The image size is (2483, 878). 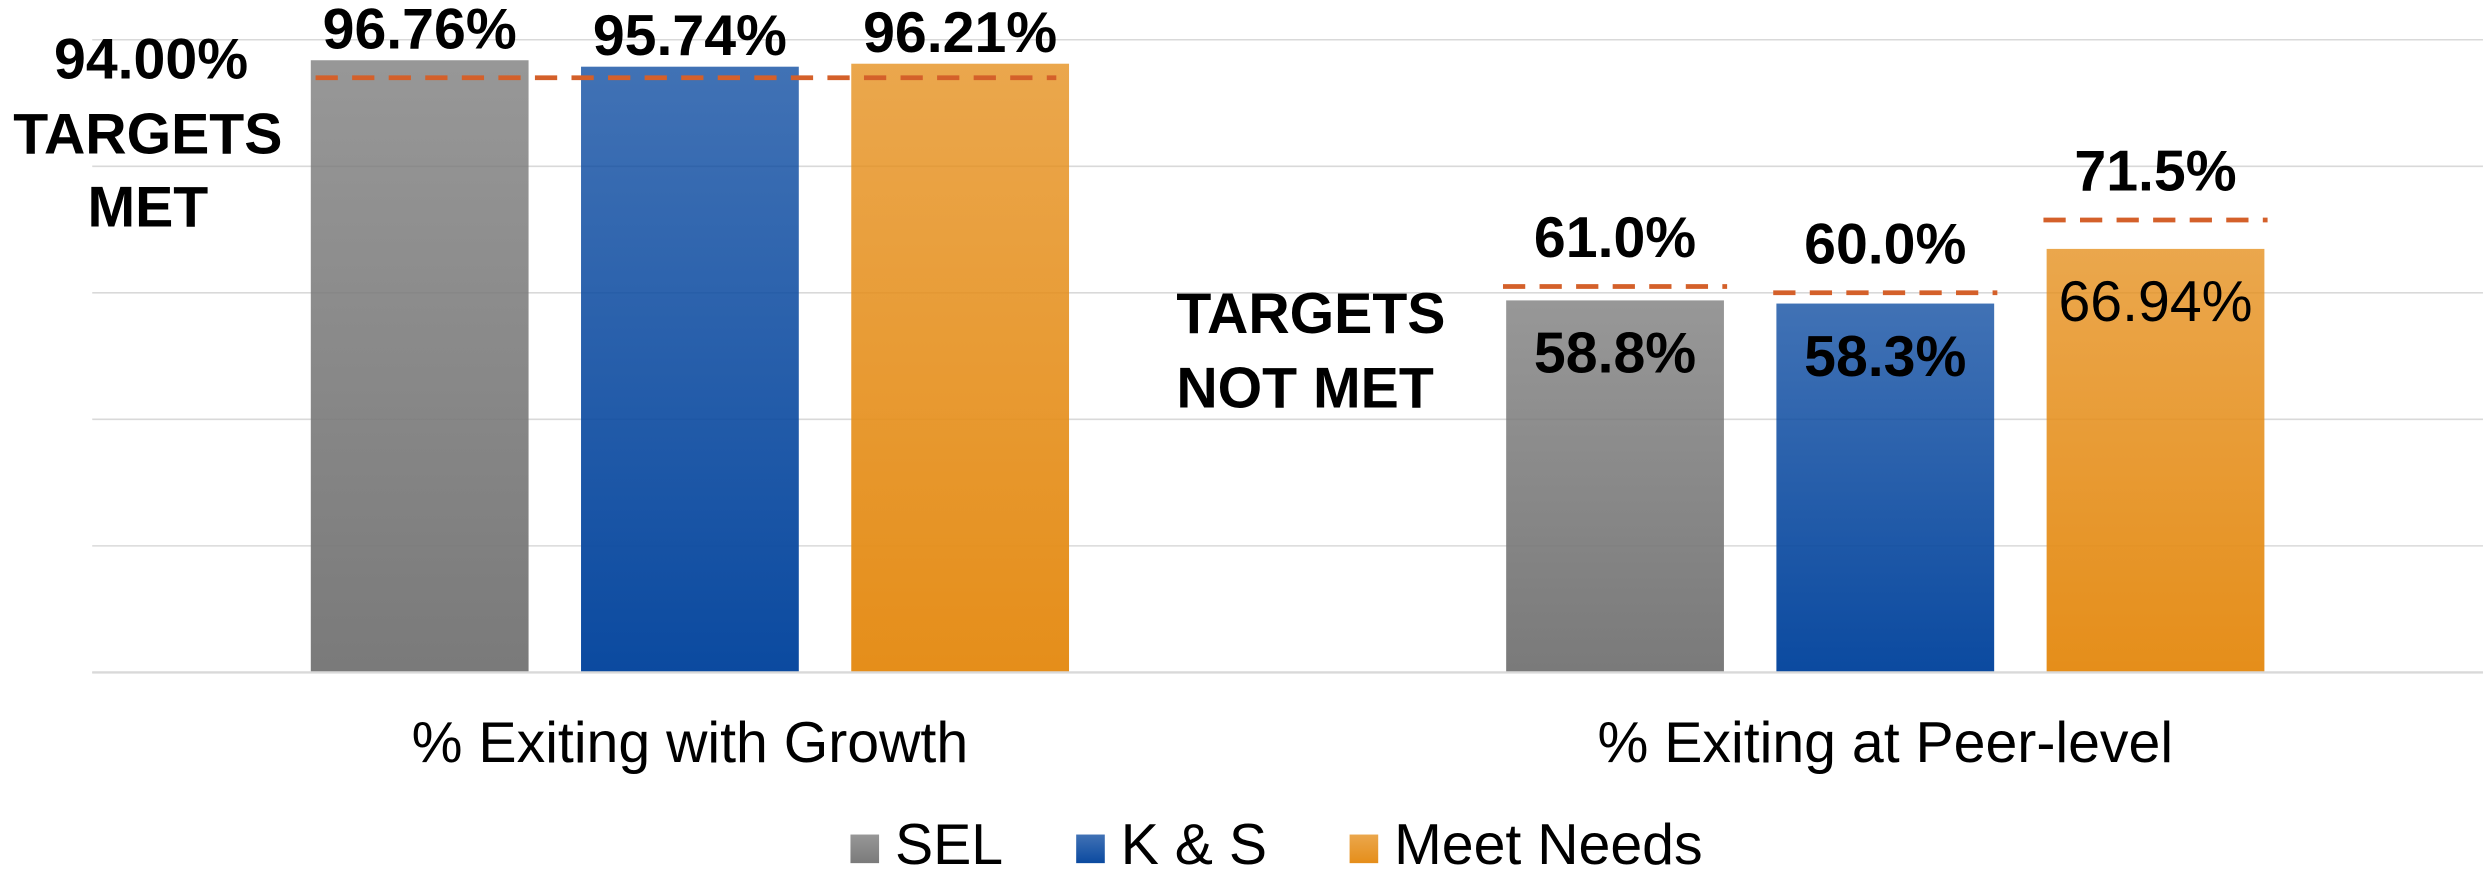 What do you see at coordinates (147, 208) in the screenshot?
I see `target-status: MET` at bounding box center [147, 208].